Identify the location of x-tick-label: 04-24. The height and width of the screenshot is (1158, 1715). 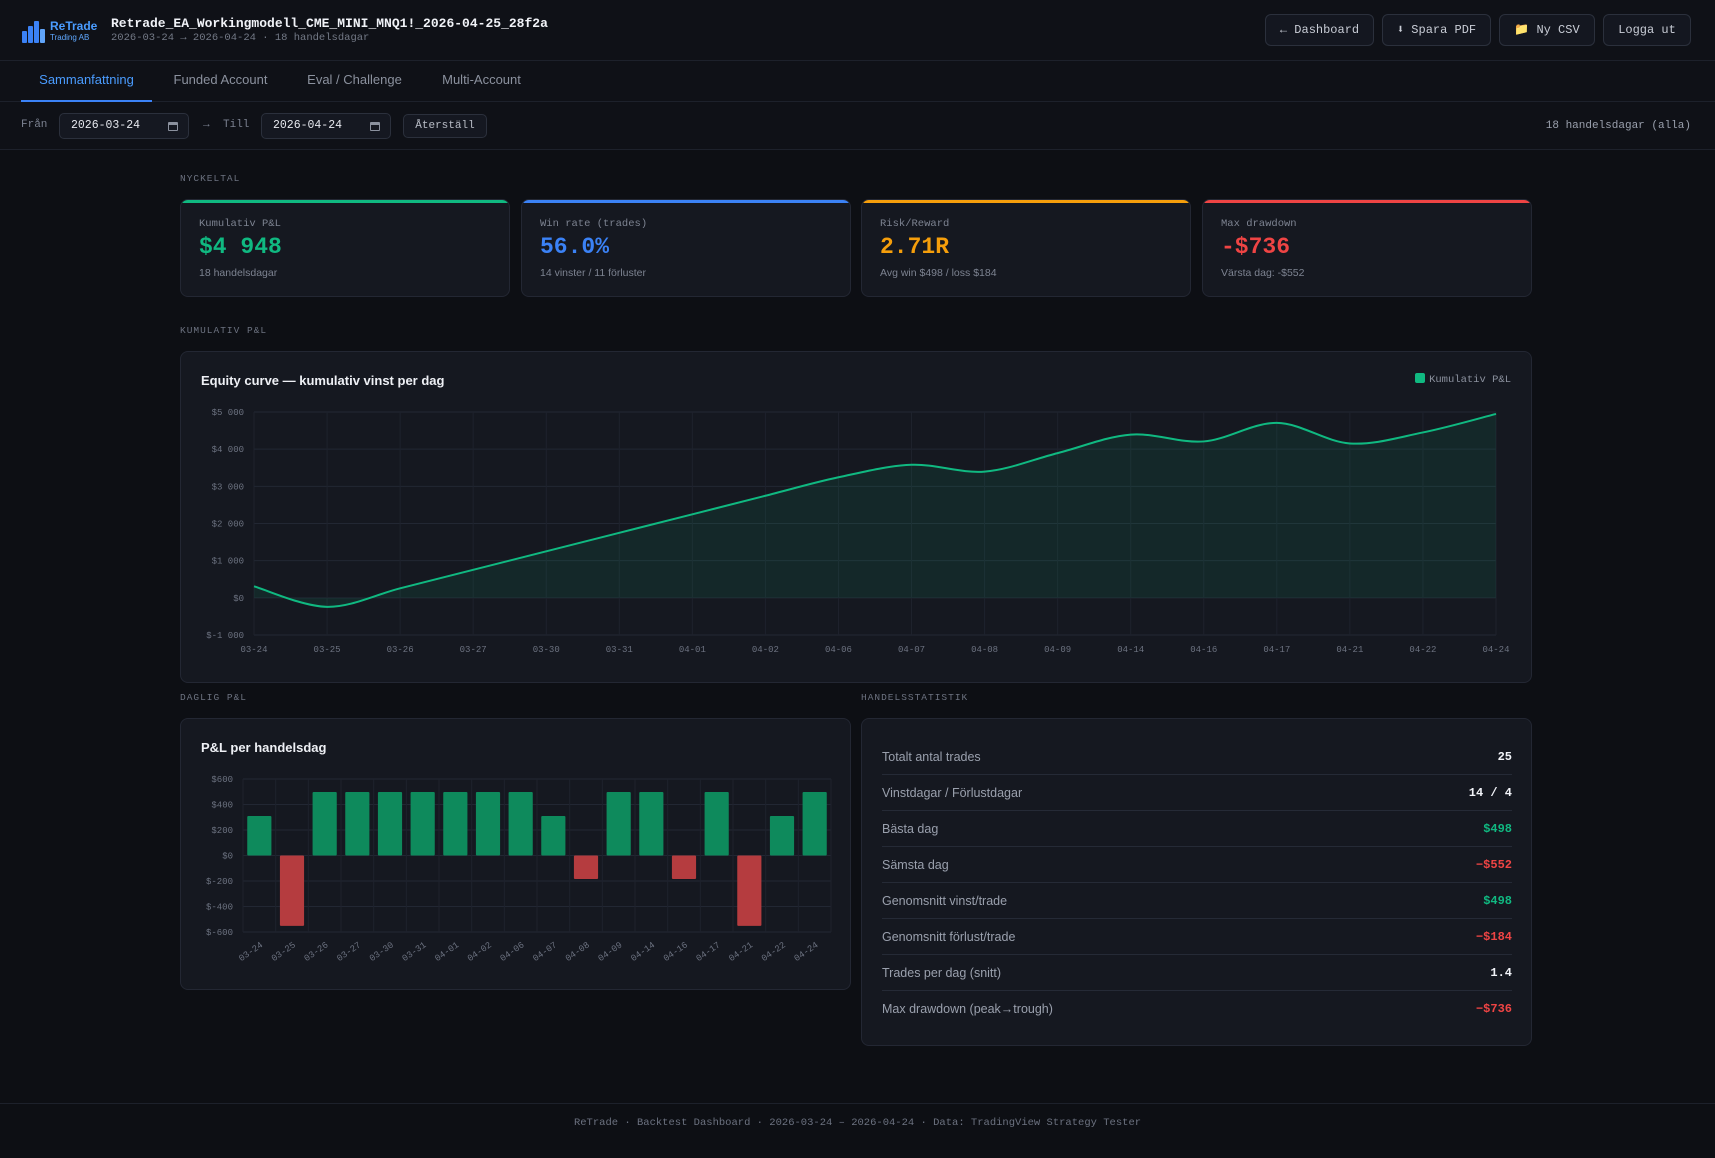
(1495, 650).